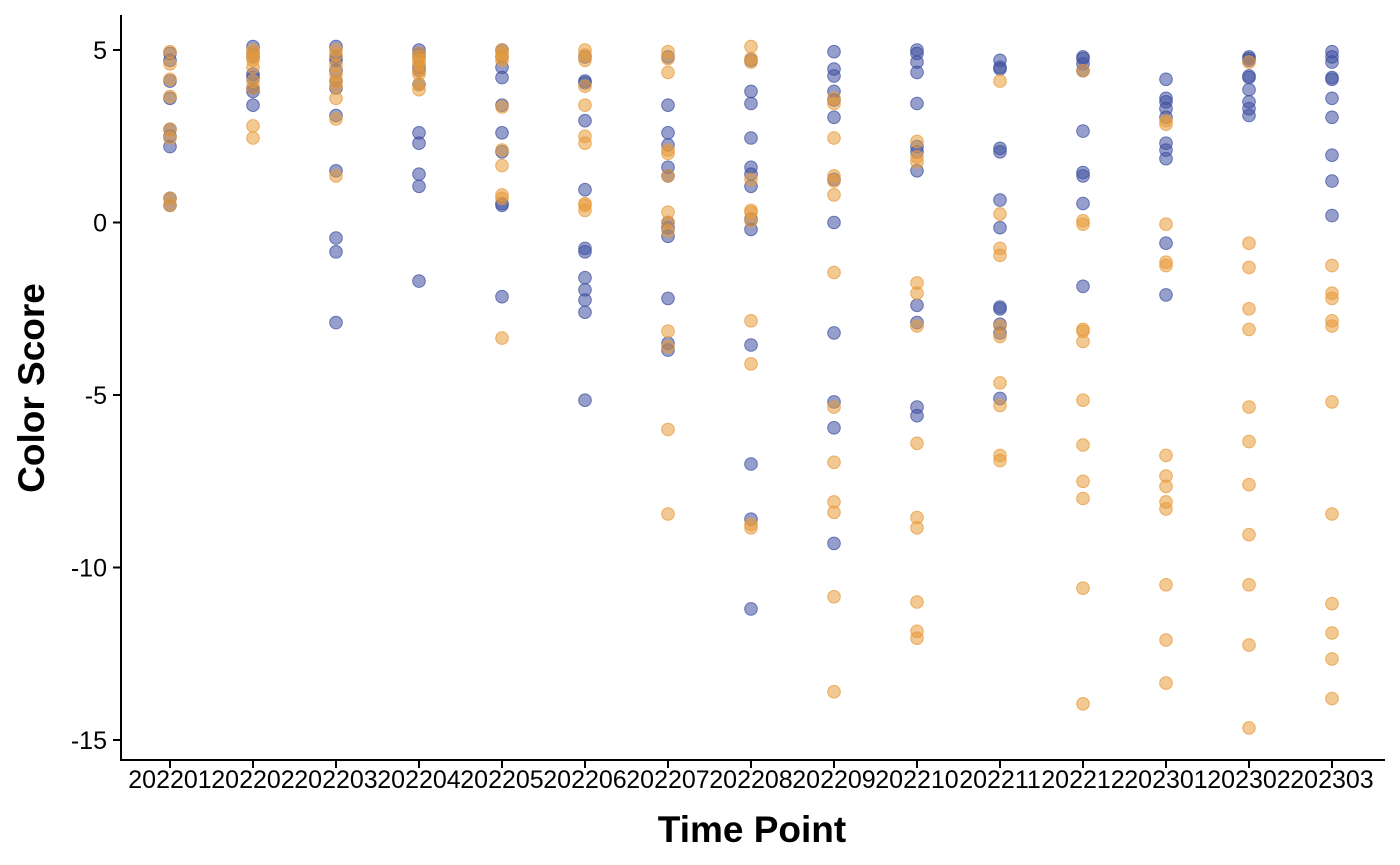  Describe the element at coordinates (501, 780) in the screenshot. I see `x-tick-label: 202205` at that location.